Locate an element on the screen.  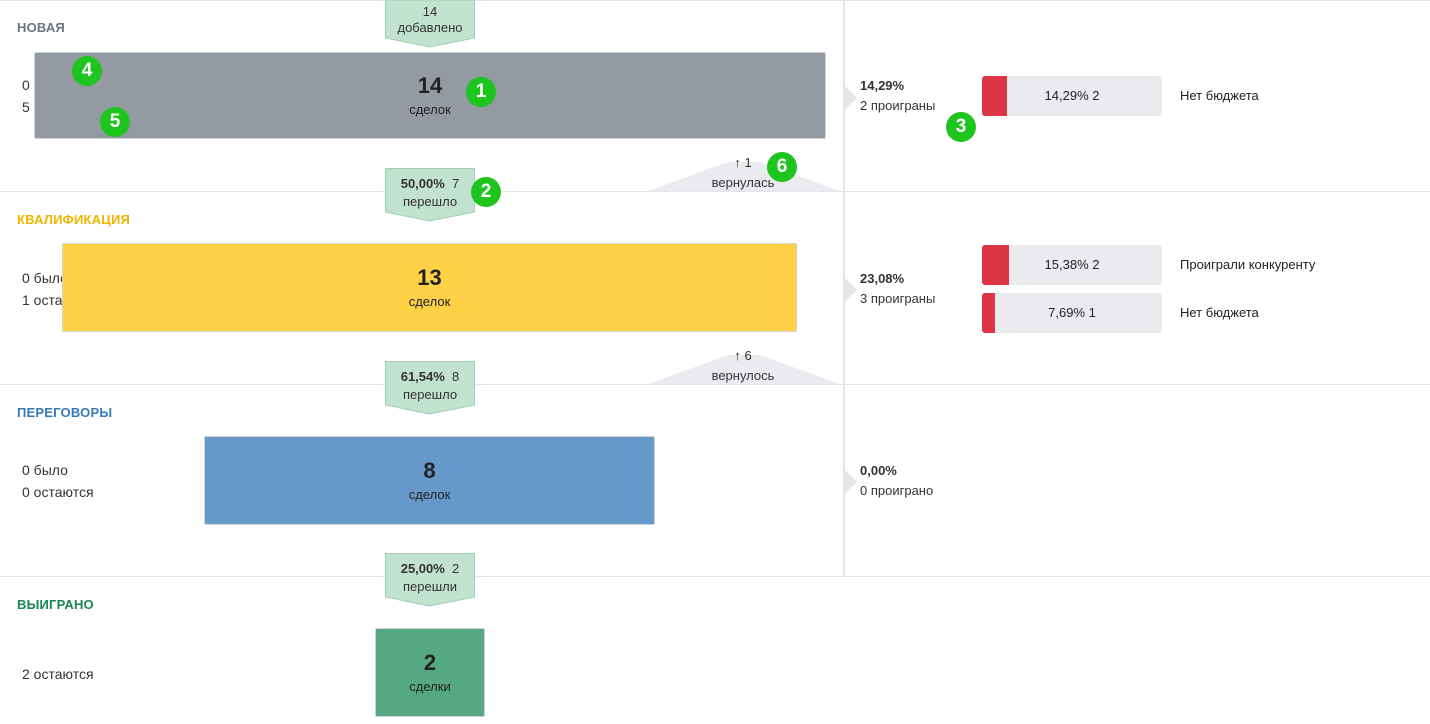
stage-side-info: 0 было 0 остаются is located at coordinates (58, 481).